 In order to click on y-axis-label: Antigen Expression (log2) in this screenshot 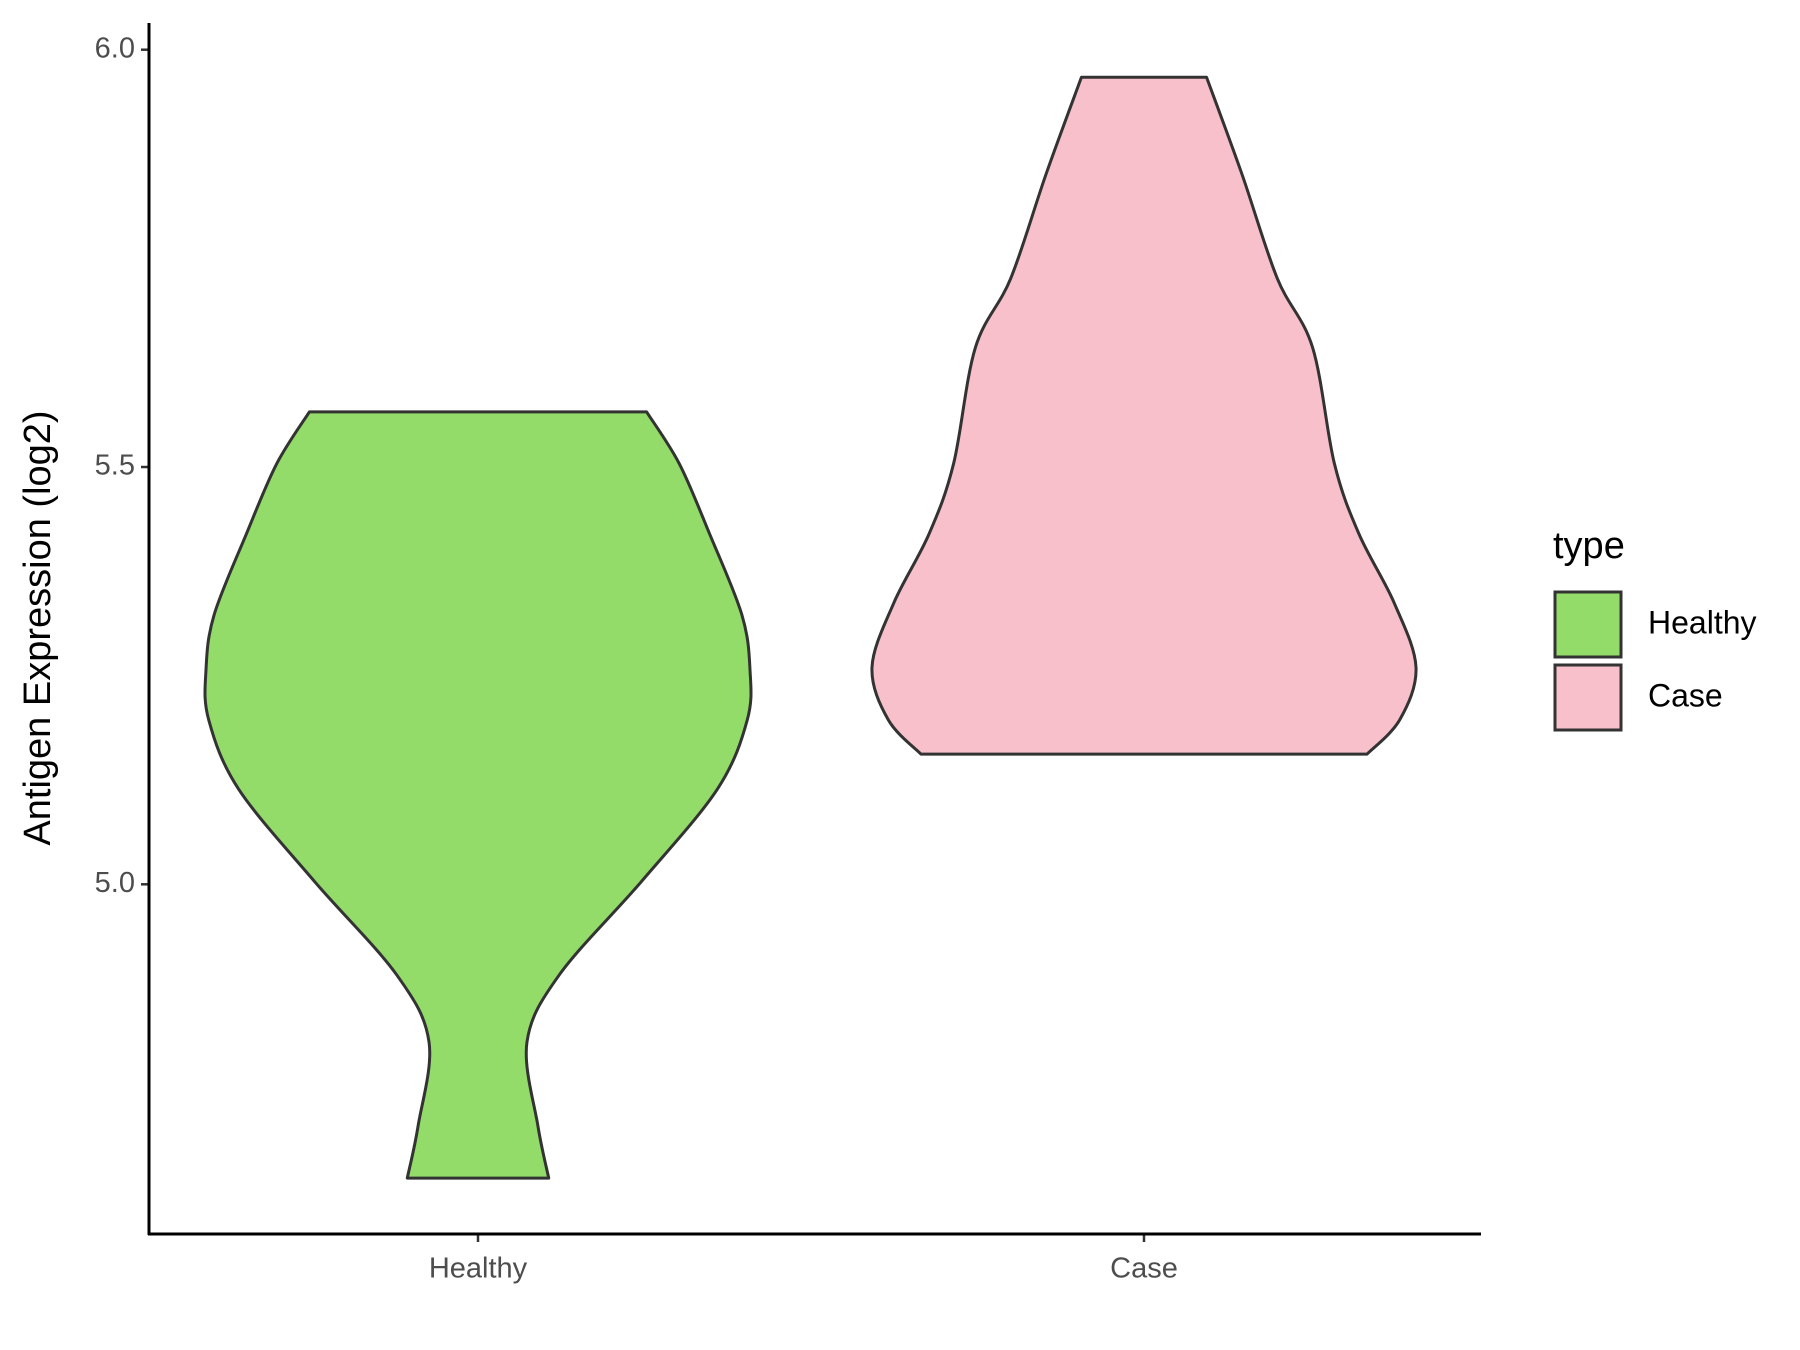, I will do `click(38, 627)`.